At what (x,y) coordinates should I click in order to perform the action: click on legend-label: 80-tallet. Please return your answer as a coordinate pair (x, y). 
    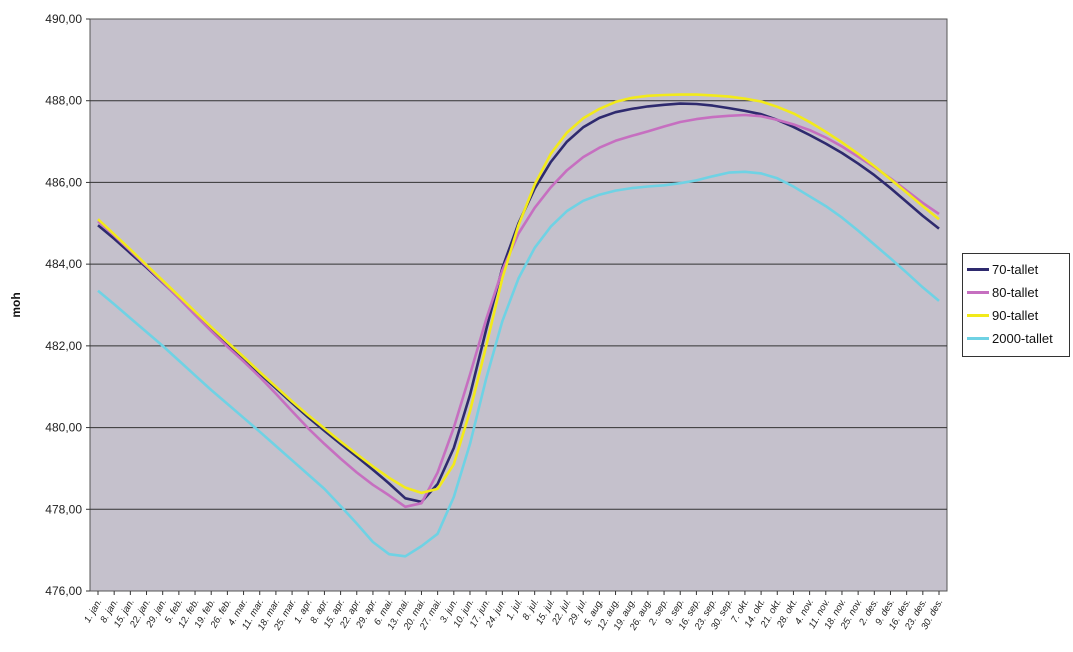
    Looking at the image, I should click on (1015, 292).